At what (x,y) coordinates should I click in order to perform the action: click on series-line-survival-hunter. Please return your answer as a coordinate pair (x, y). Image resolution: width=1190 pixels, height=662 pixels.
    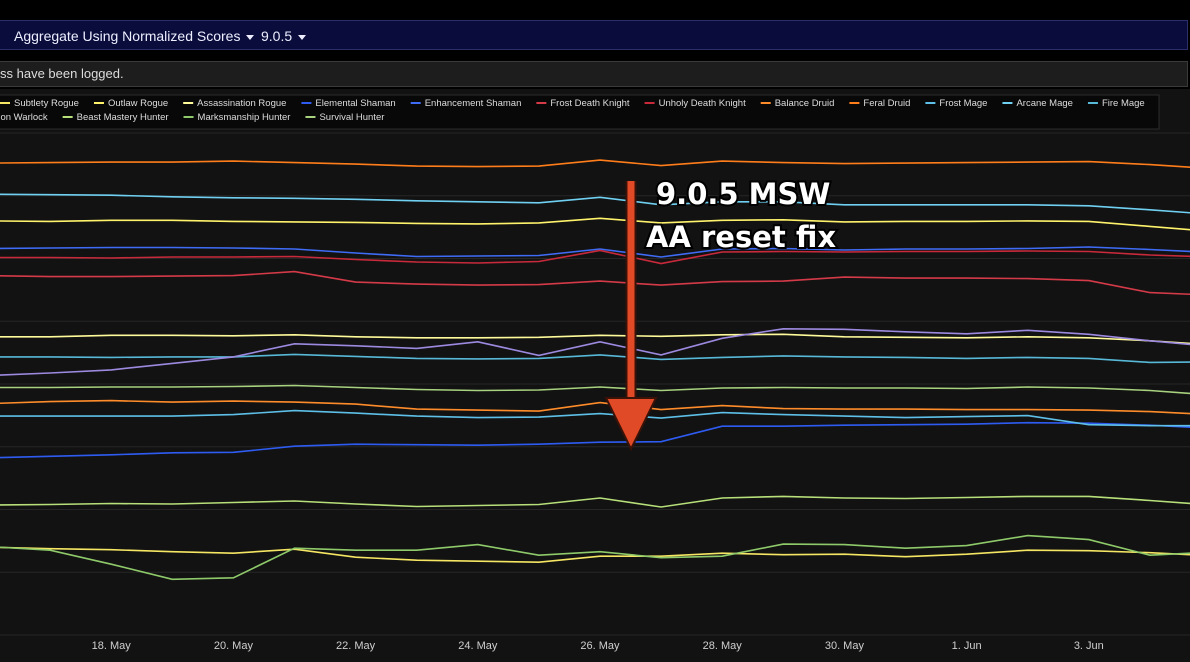
    Looking at the image, I should click on (595, 390).